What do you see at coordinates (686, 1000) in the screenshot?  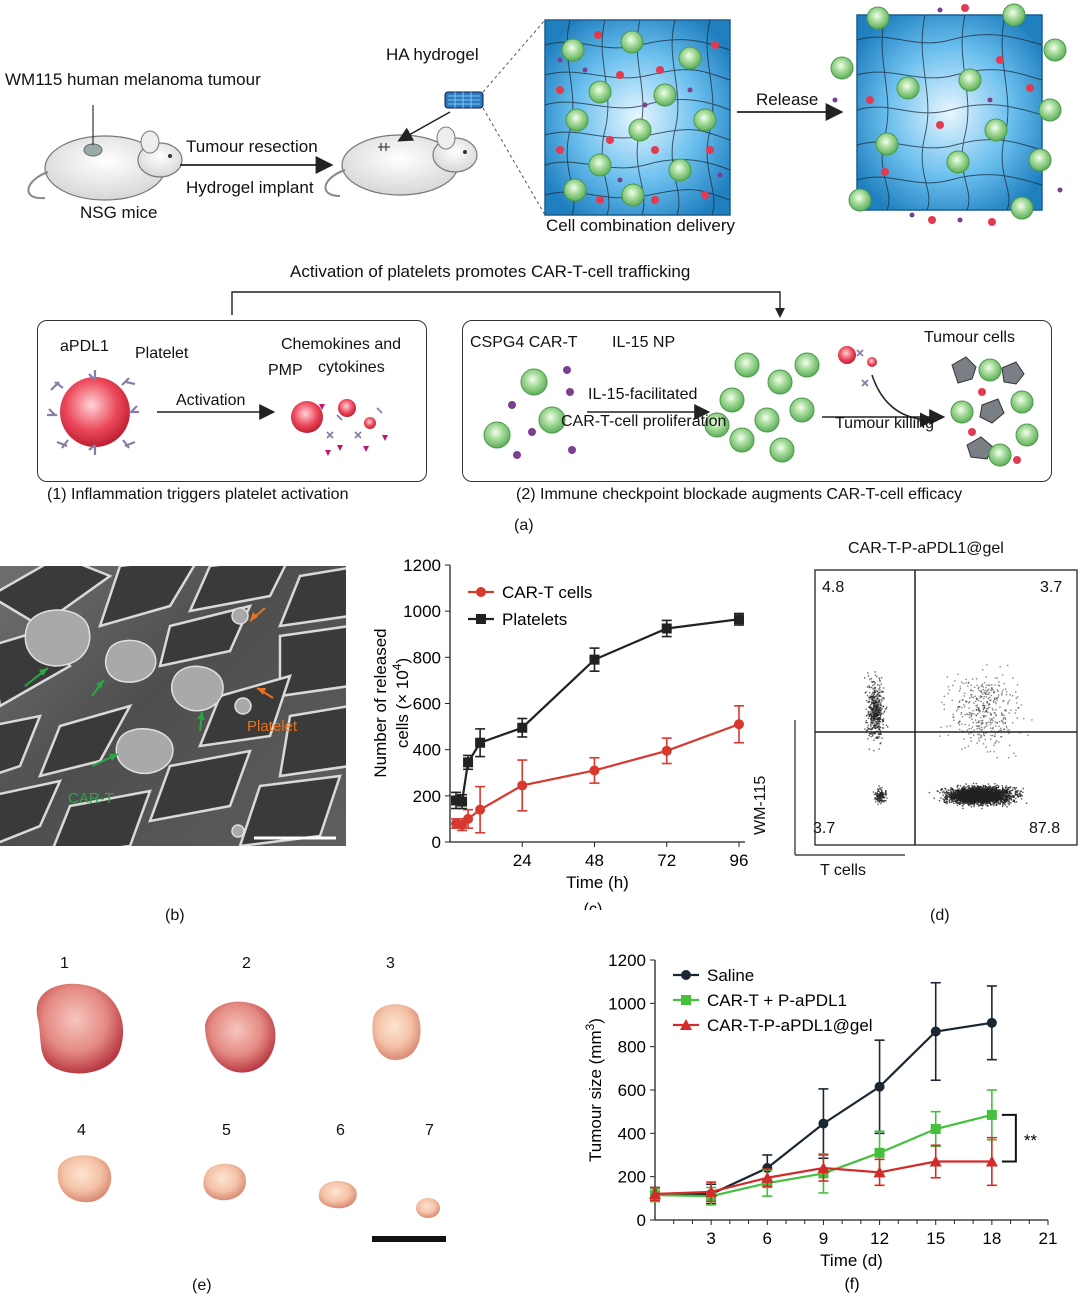 I see `legend-marker` at bounding box center [686, 1000].